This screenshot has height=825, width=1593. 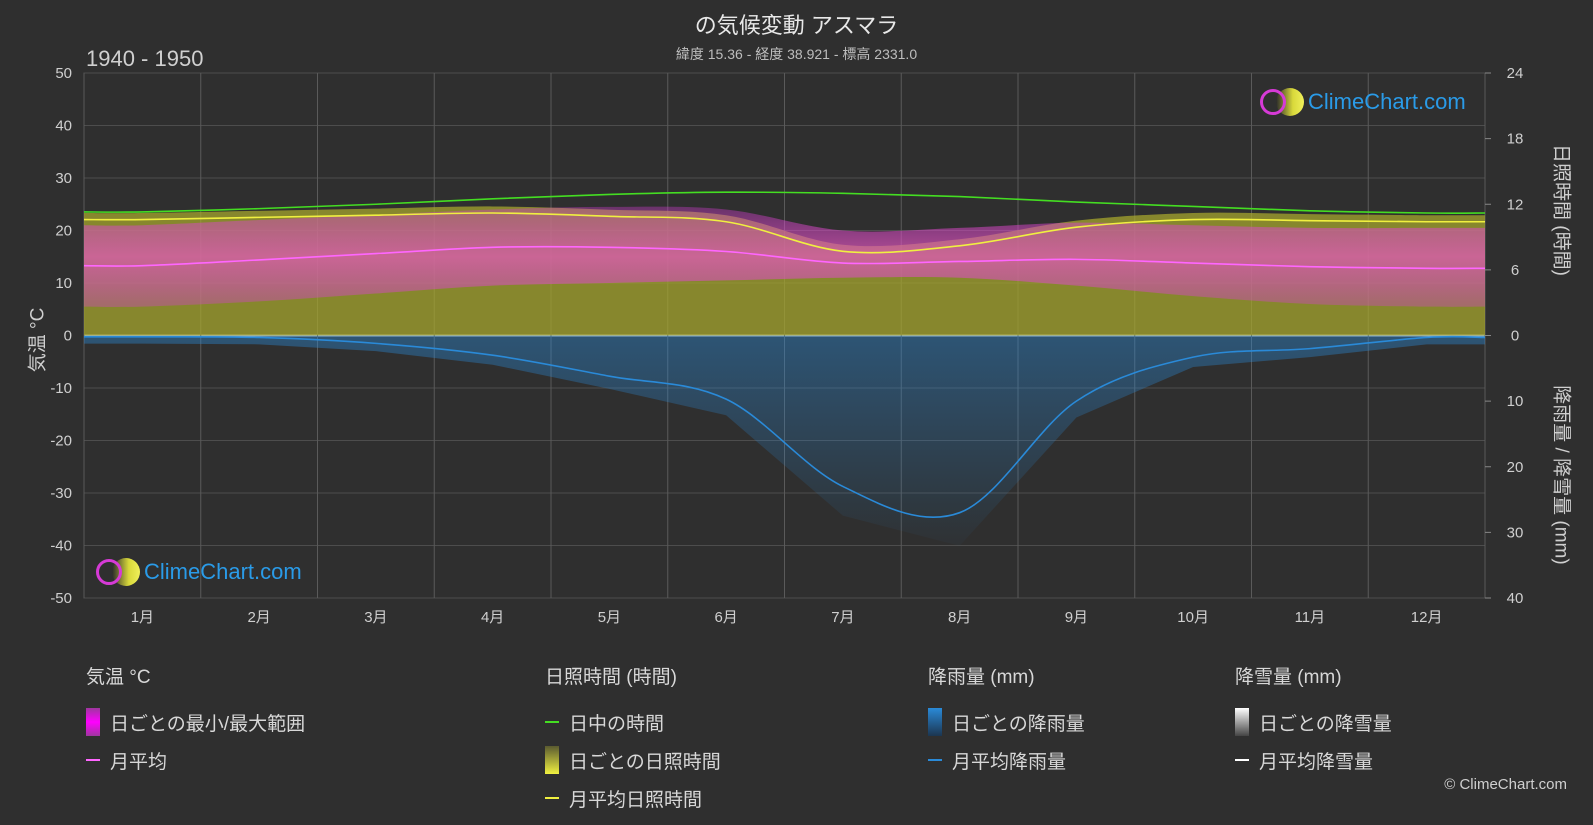 I want to click on month-tick-label: 9月, so click(x=1076, y=617).